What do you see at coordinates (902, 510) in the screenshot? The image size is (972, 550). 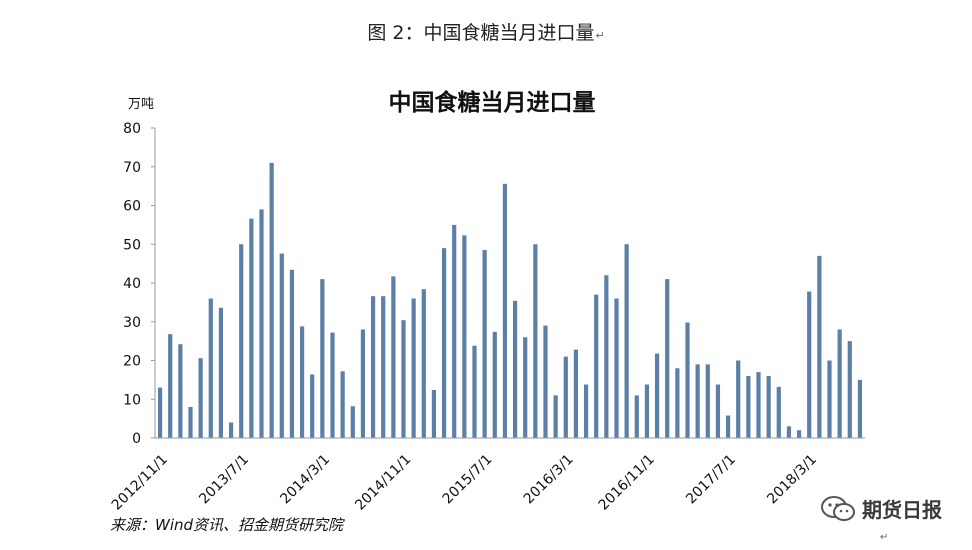 I see `watermark-text: 期货日报` at bounding box center [902, 510].